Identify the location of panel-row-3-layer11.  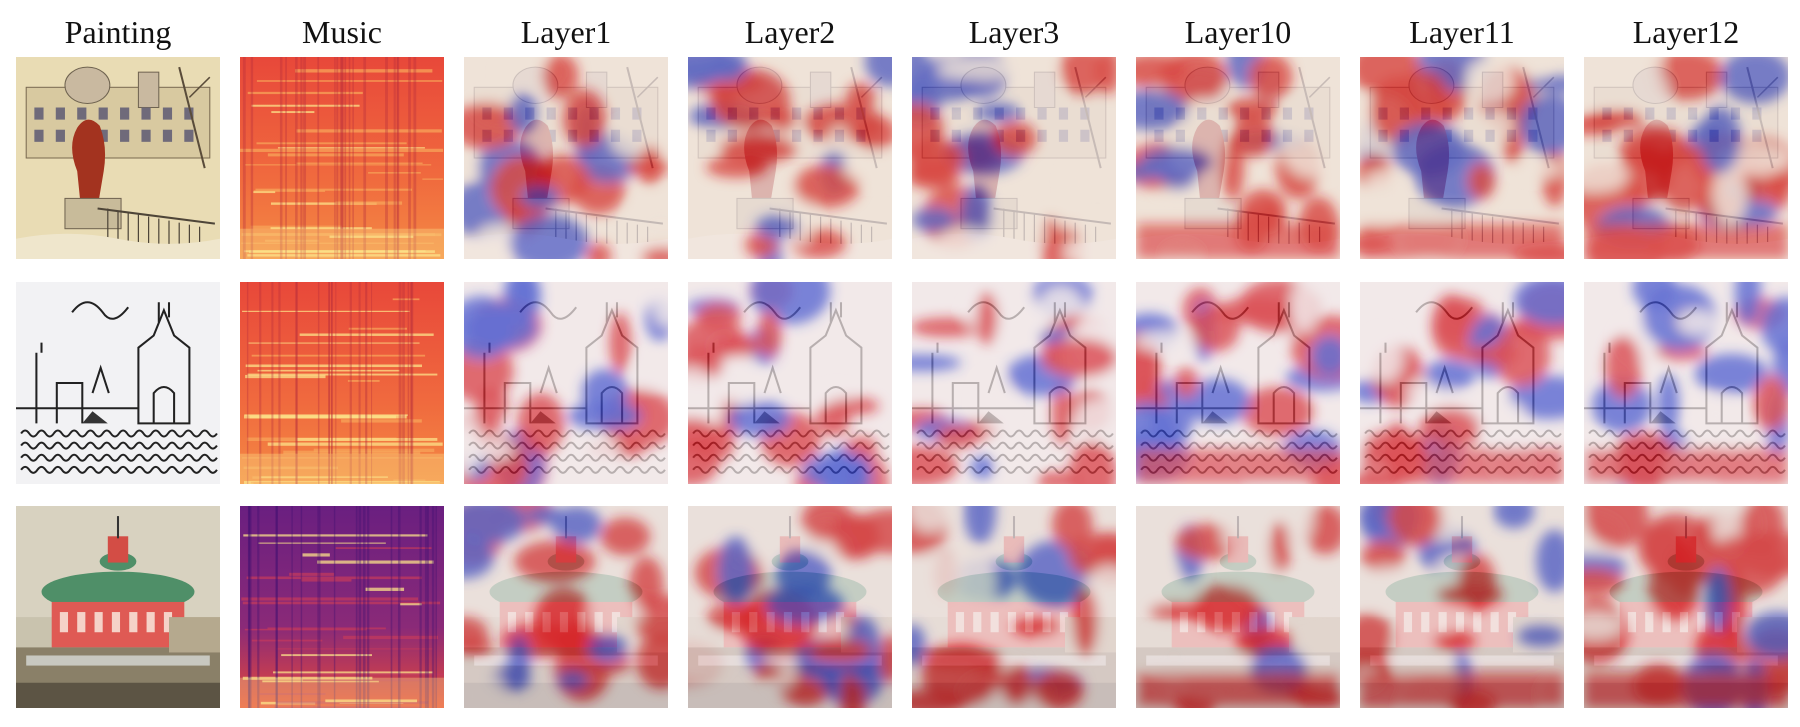
(1462, 607).